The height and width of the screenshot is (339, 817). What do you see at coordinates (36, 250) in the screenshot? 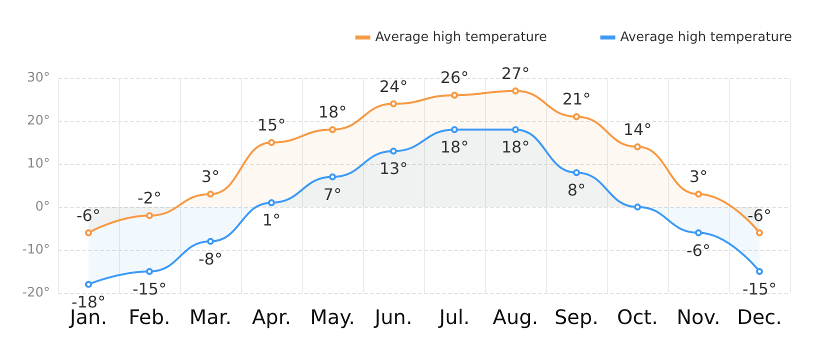
I see `y-tick-label: -10°` at bounding box center [36, 250].